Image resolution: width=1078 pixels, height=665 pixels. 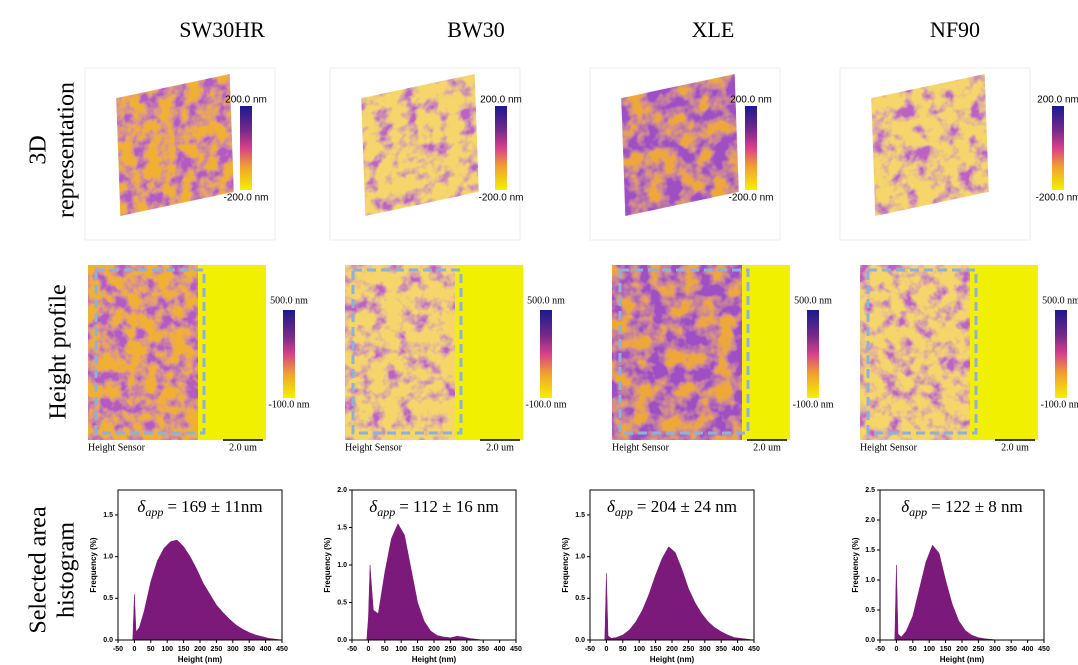 I want to click on y-tick-label: 2.5, so click(x=870, y=490).